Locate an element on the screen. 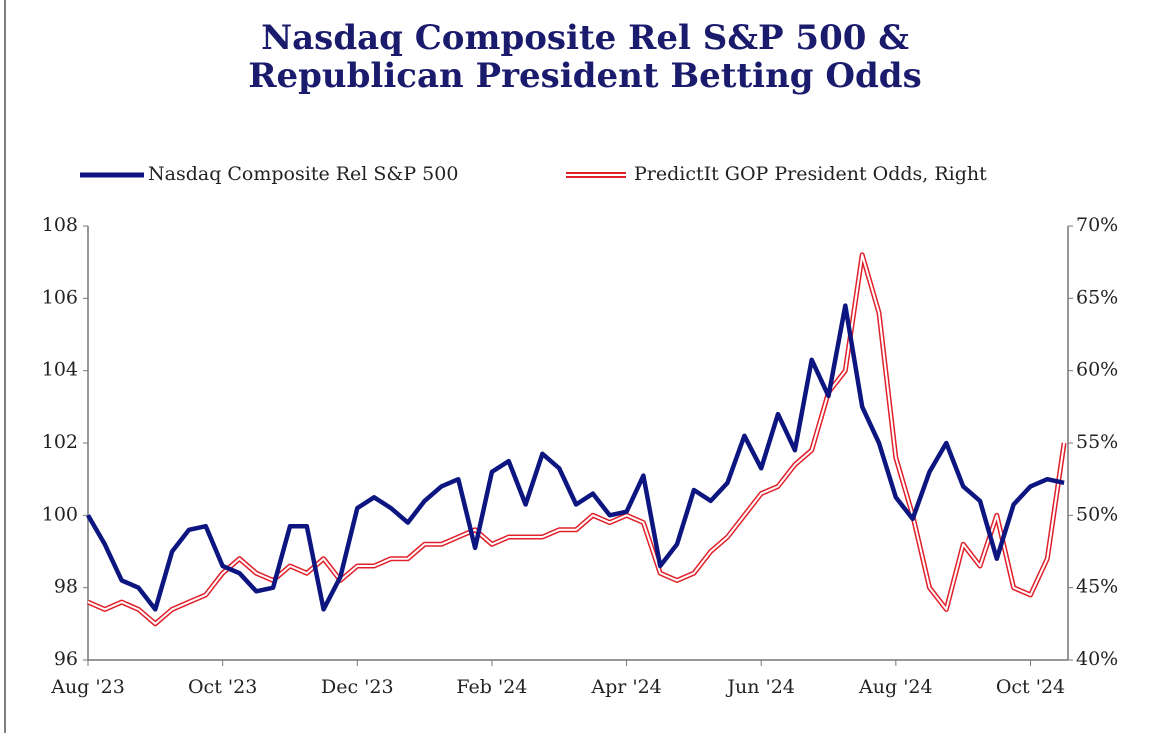 This screenshot has height=733, width=1150. x-tick-label: Apr '24 is located at coordinates (625, 687).